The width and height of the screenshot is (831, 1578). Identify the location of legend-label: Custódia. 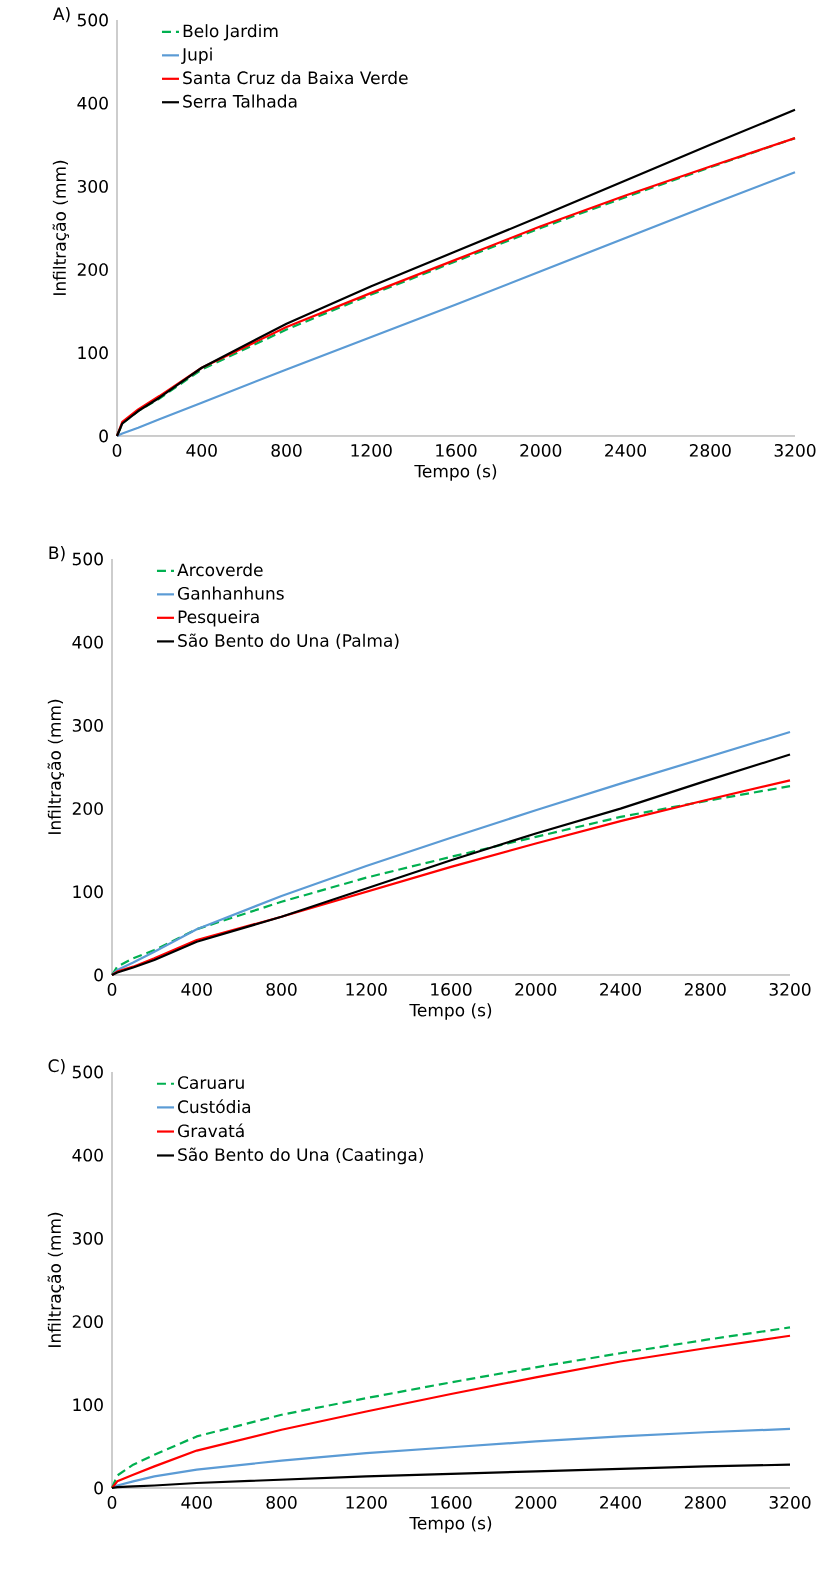
(214, 1106).